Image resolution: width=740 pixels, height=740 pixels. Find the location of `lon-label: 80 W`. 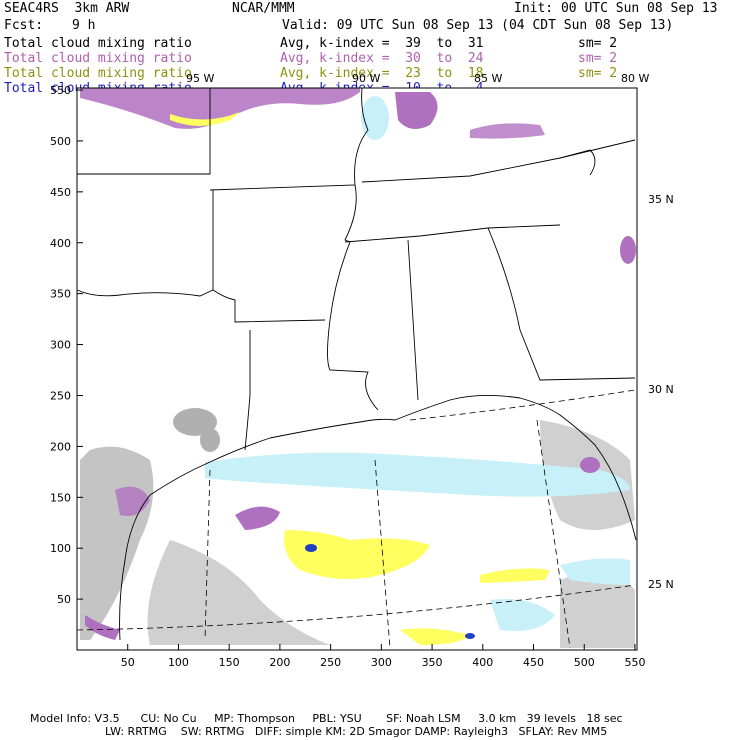

lon-label: 80 W is located at coordinates (635, 78).